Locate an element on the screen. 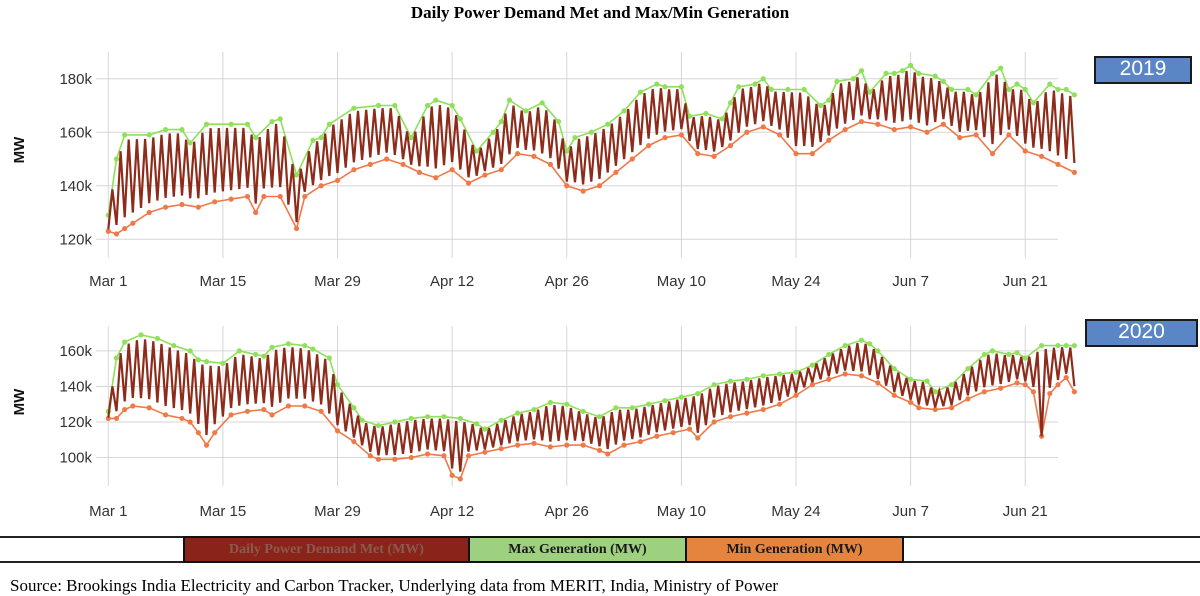  legend-item-demand: Daily Power Demand Met (MW) is located at coordinates (326, 549).